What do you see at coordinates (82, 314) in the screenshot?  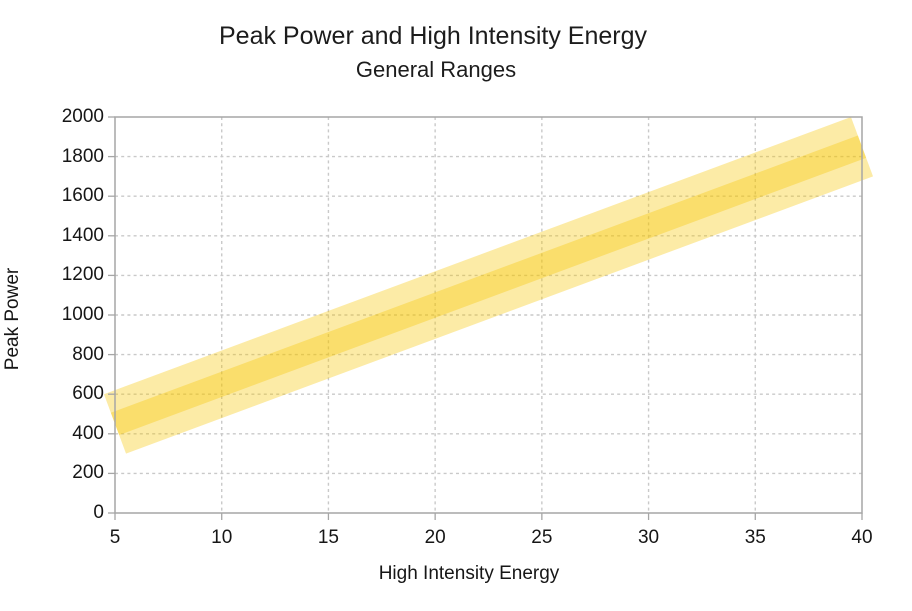 I see `y-tick-label: 1000` at bounding box center [82, 314].